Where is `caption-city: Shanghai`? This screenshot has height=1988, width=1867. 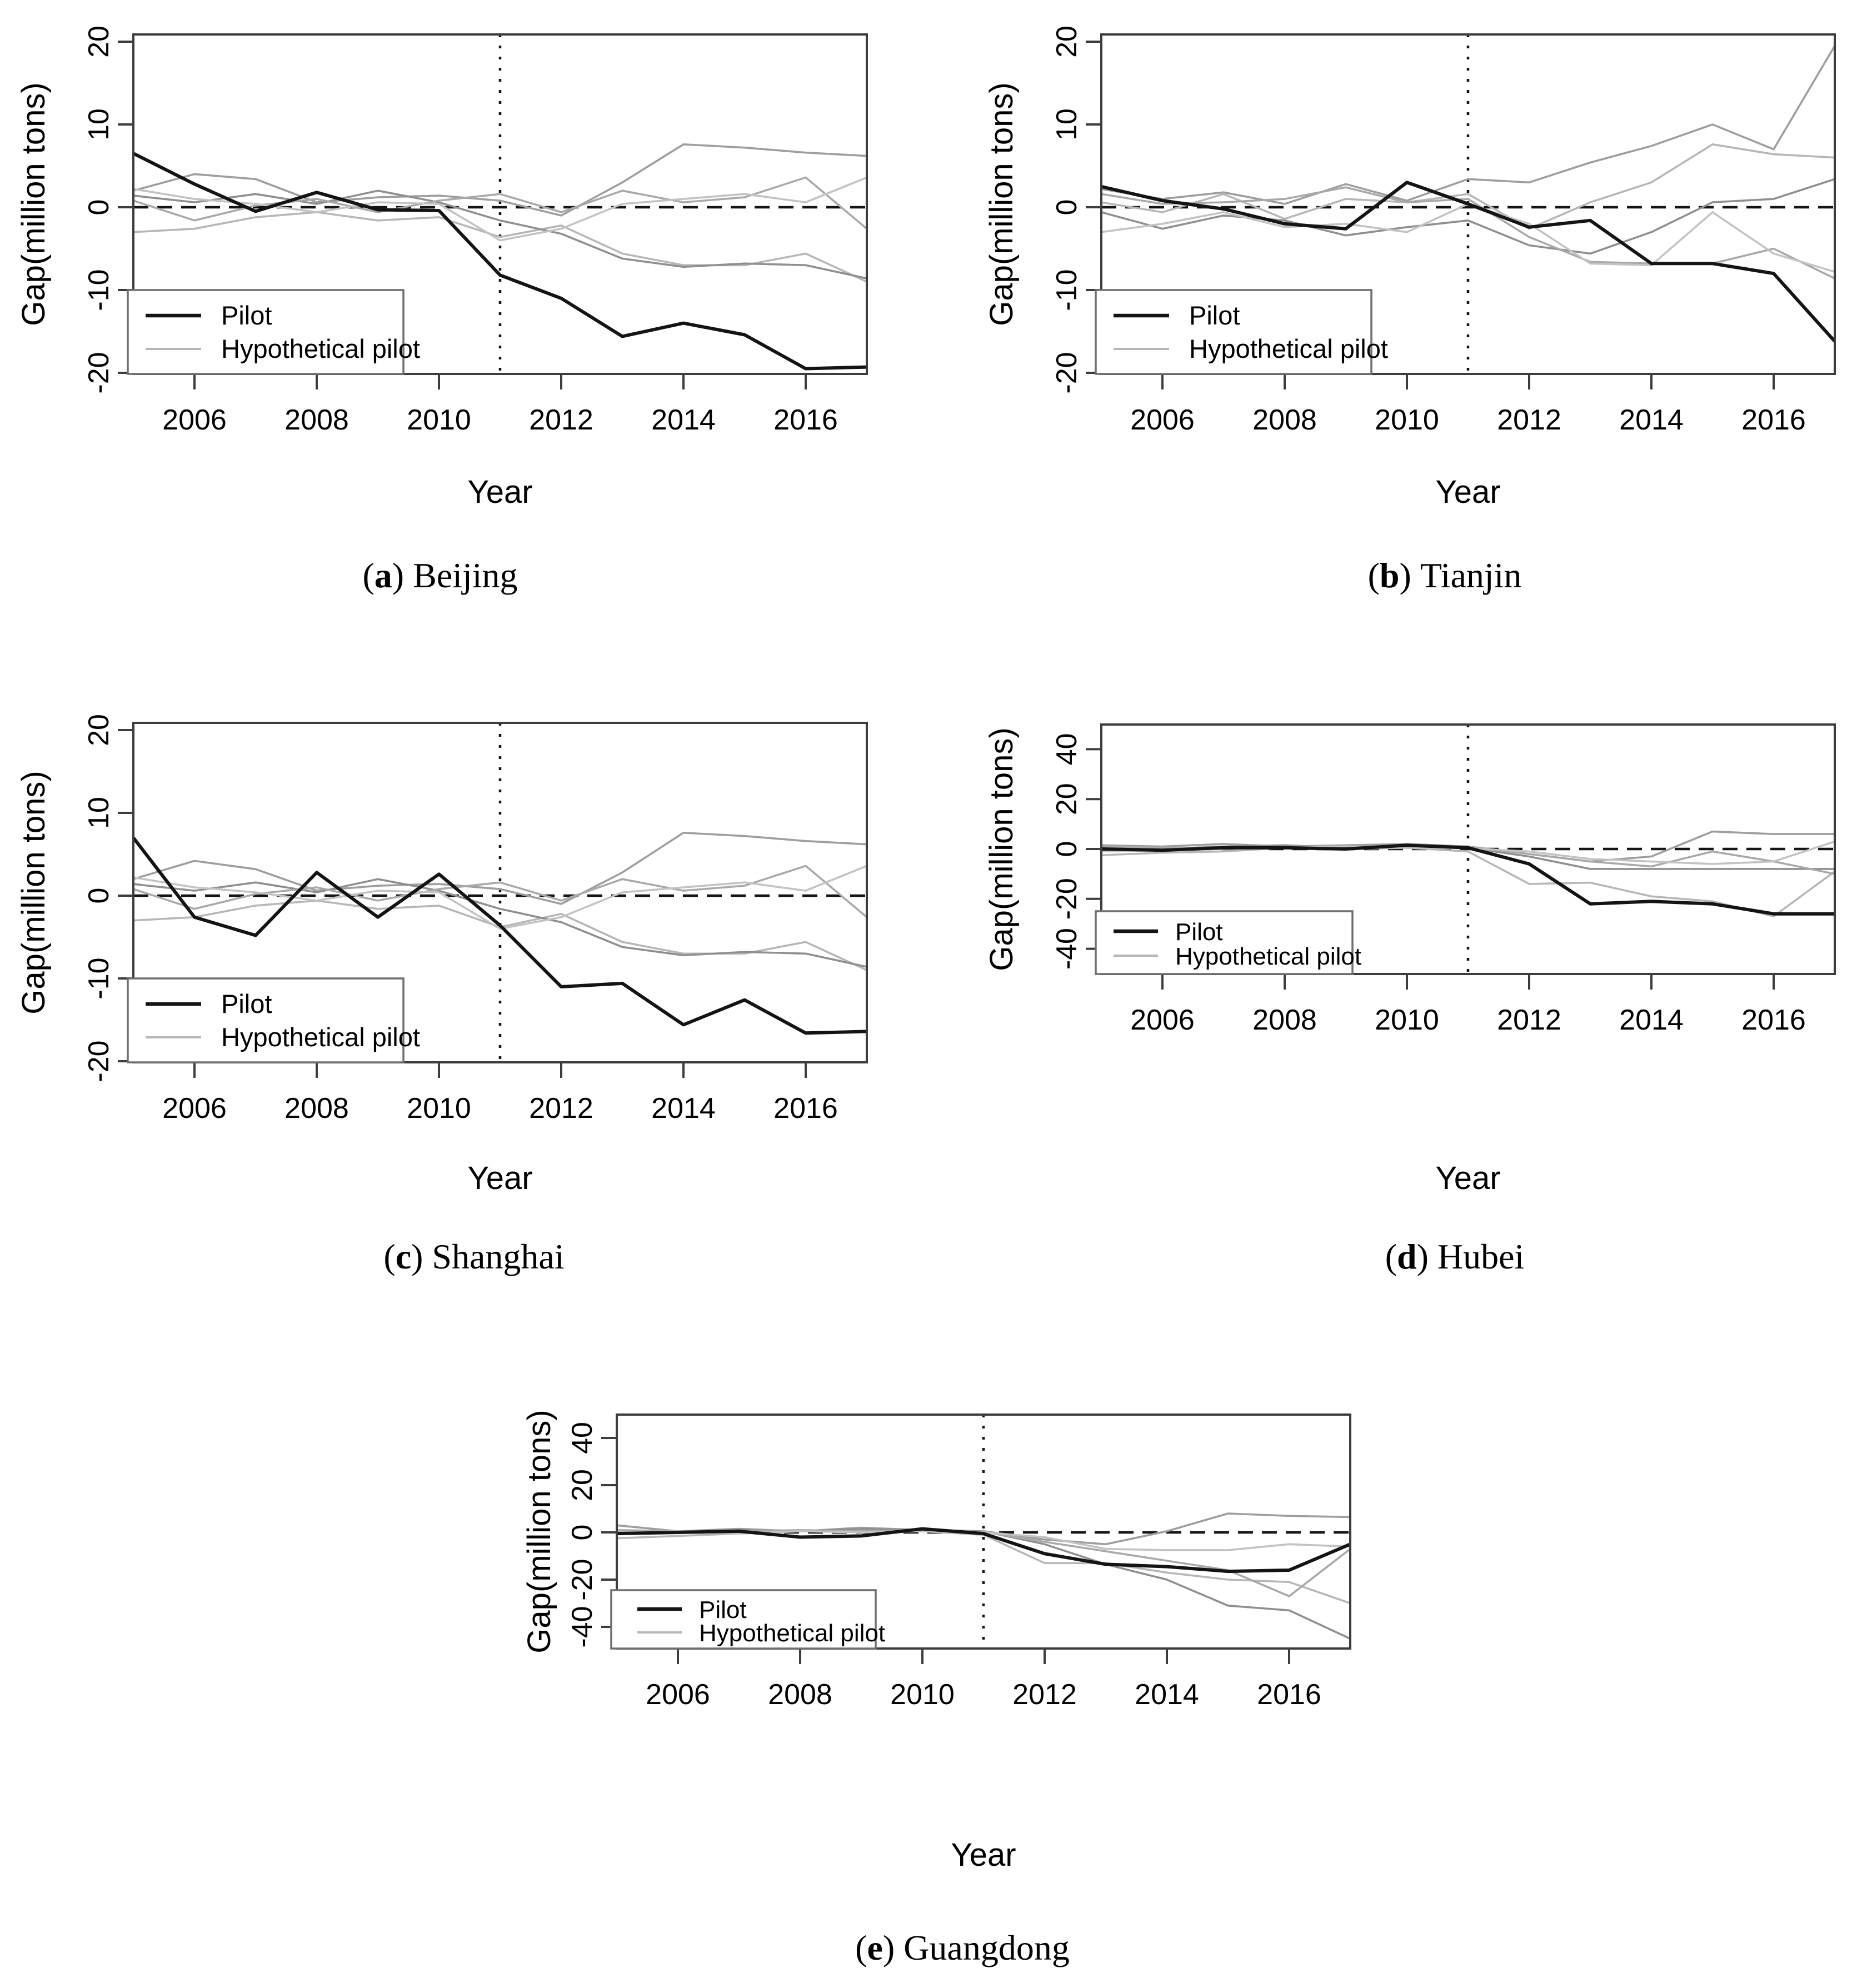 caption-city: Shanghai is located at coordinates (498, 1256).